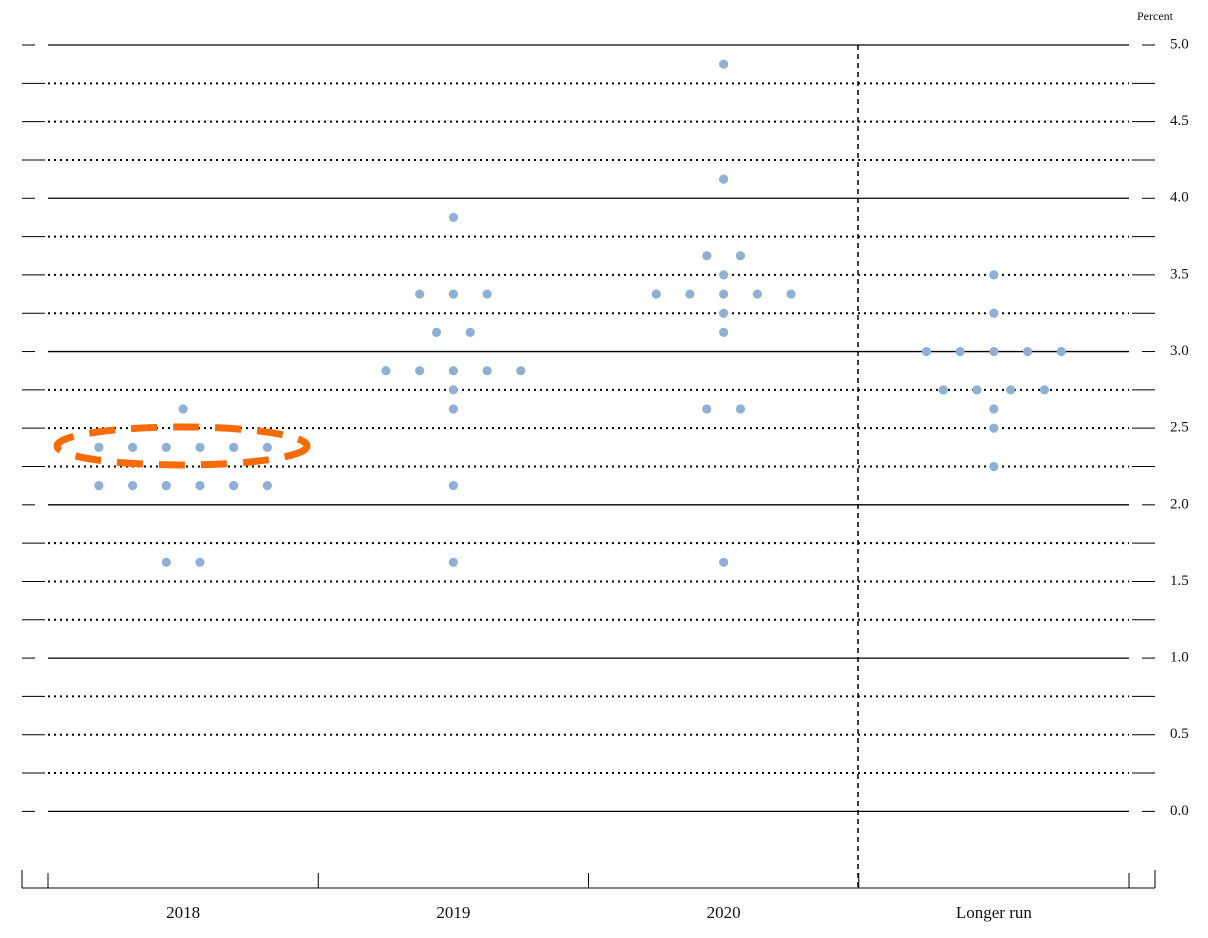 The image size is (1208, 938). What do you see at coordinates (1179, 198) in the screenshot?
I see `y-tick-label: 4.0` at bounding box center [1179, 198].